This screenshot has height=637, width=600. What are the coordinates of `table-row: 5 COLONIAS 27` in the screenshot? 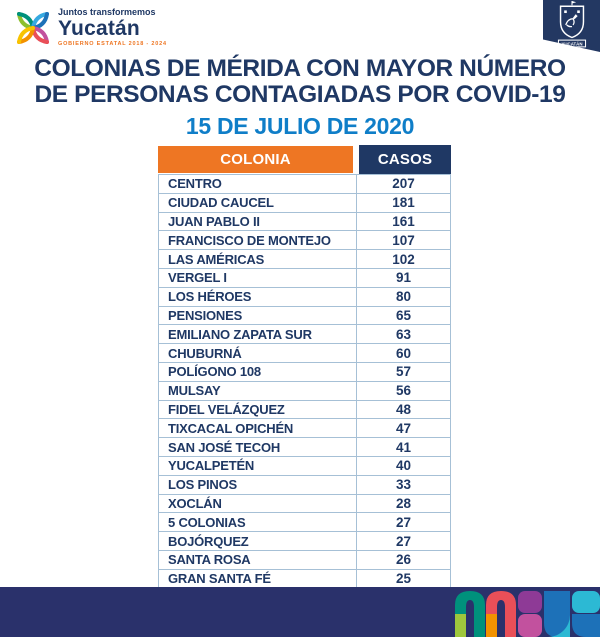 It's located at (304, 523).